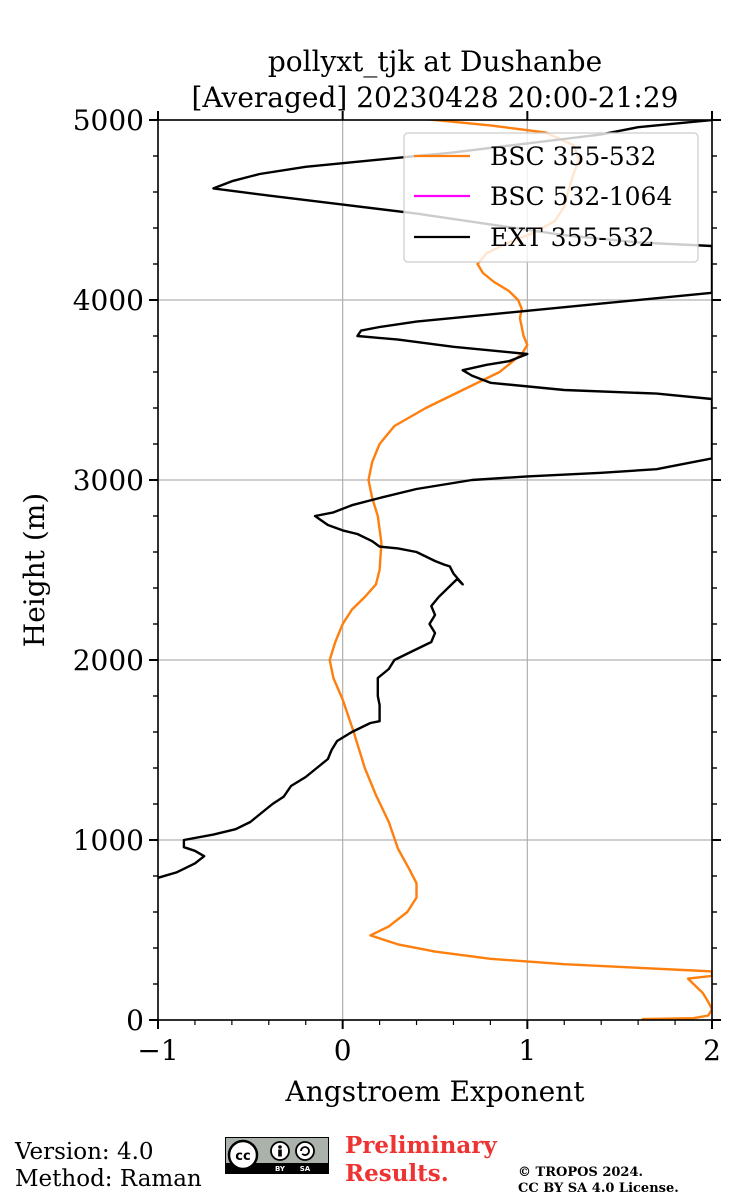  Describe the element at coordinates (572, 237) in the screenshot. I see `legend-label-ext-355-532: EXT 355-532` at that location.